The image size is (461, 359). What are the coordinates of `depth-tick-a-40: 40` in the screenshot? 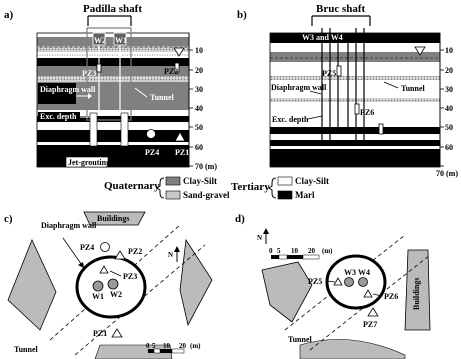 It's located at (199, 108).